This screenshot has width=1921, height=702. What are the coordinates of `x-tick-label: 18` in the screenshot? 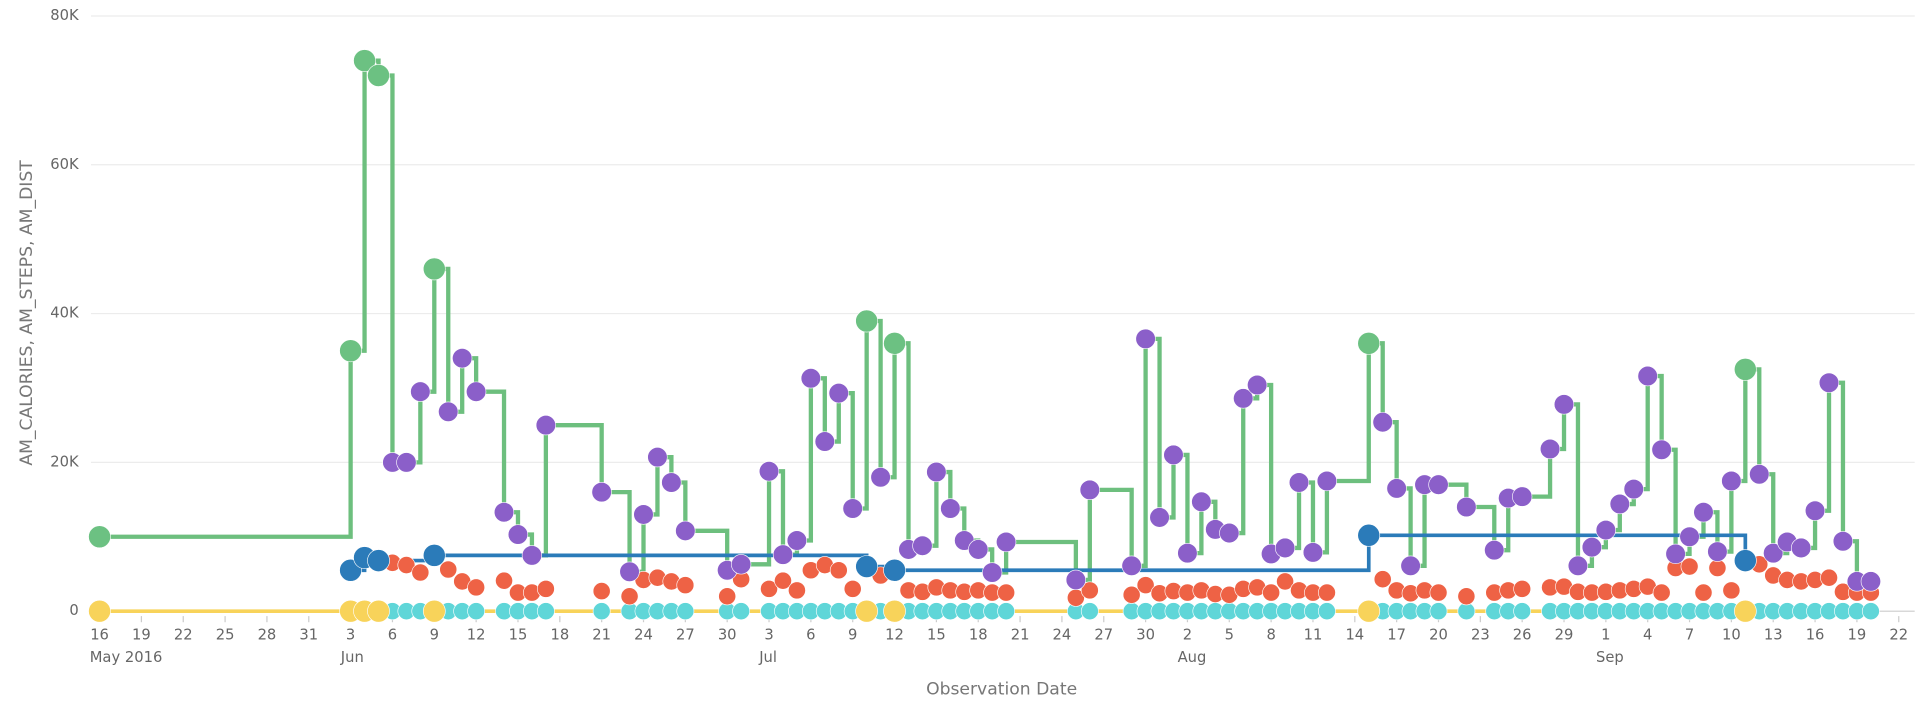 It's located at (559, 635).